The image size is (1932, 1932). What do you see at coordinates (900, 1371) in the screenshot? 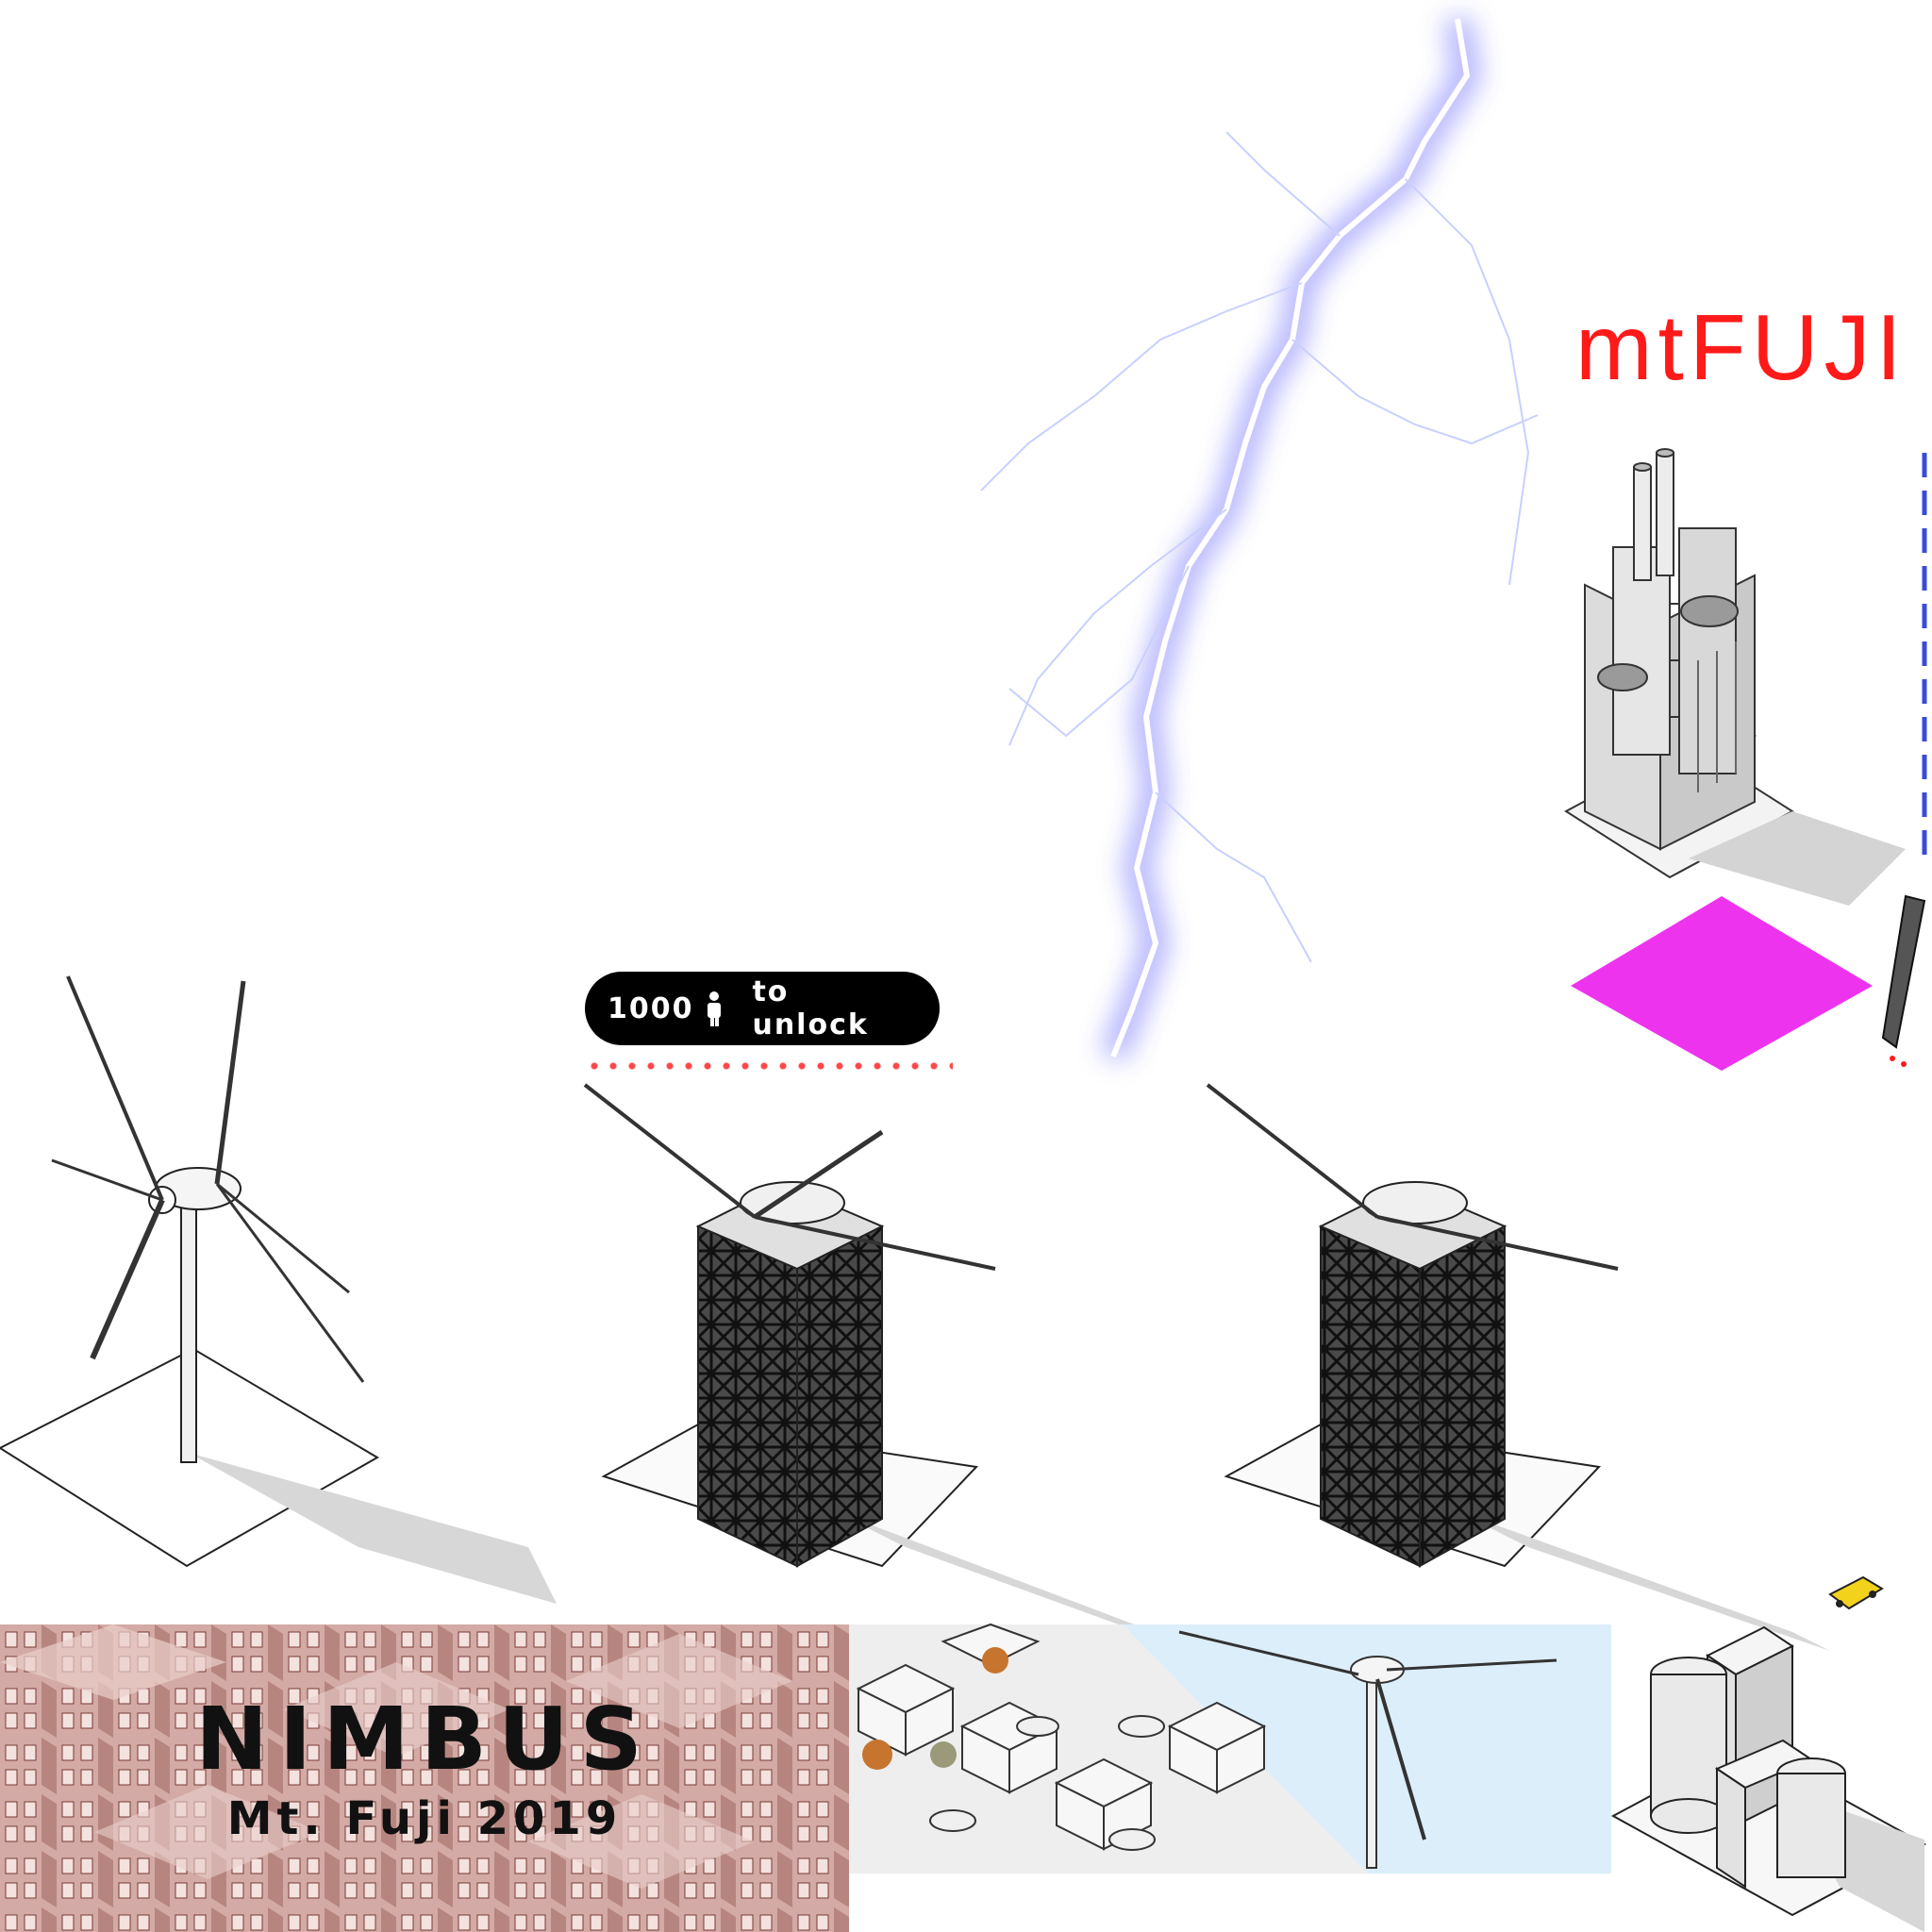
I see `tower-with-turbine-locked` at bounding box center [900, 1371].